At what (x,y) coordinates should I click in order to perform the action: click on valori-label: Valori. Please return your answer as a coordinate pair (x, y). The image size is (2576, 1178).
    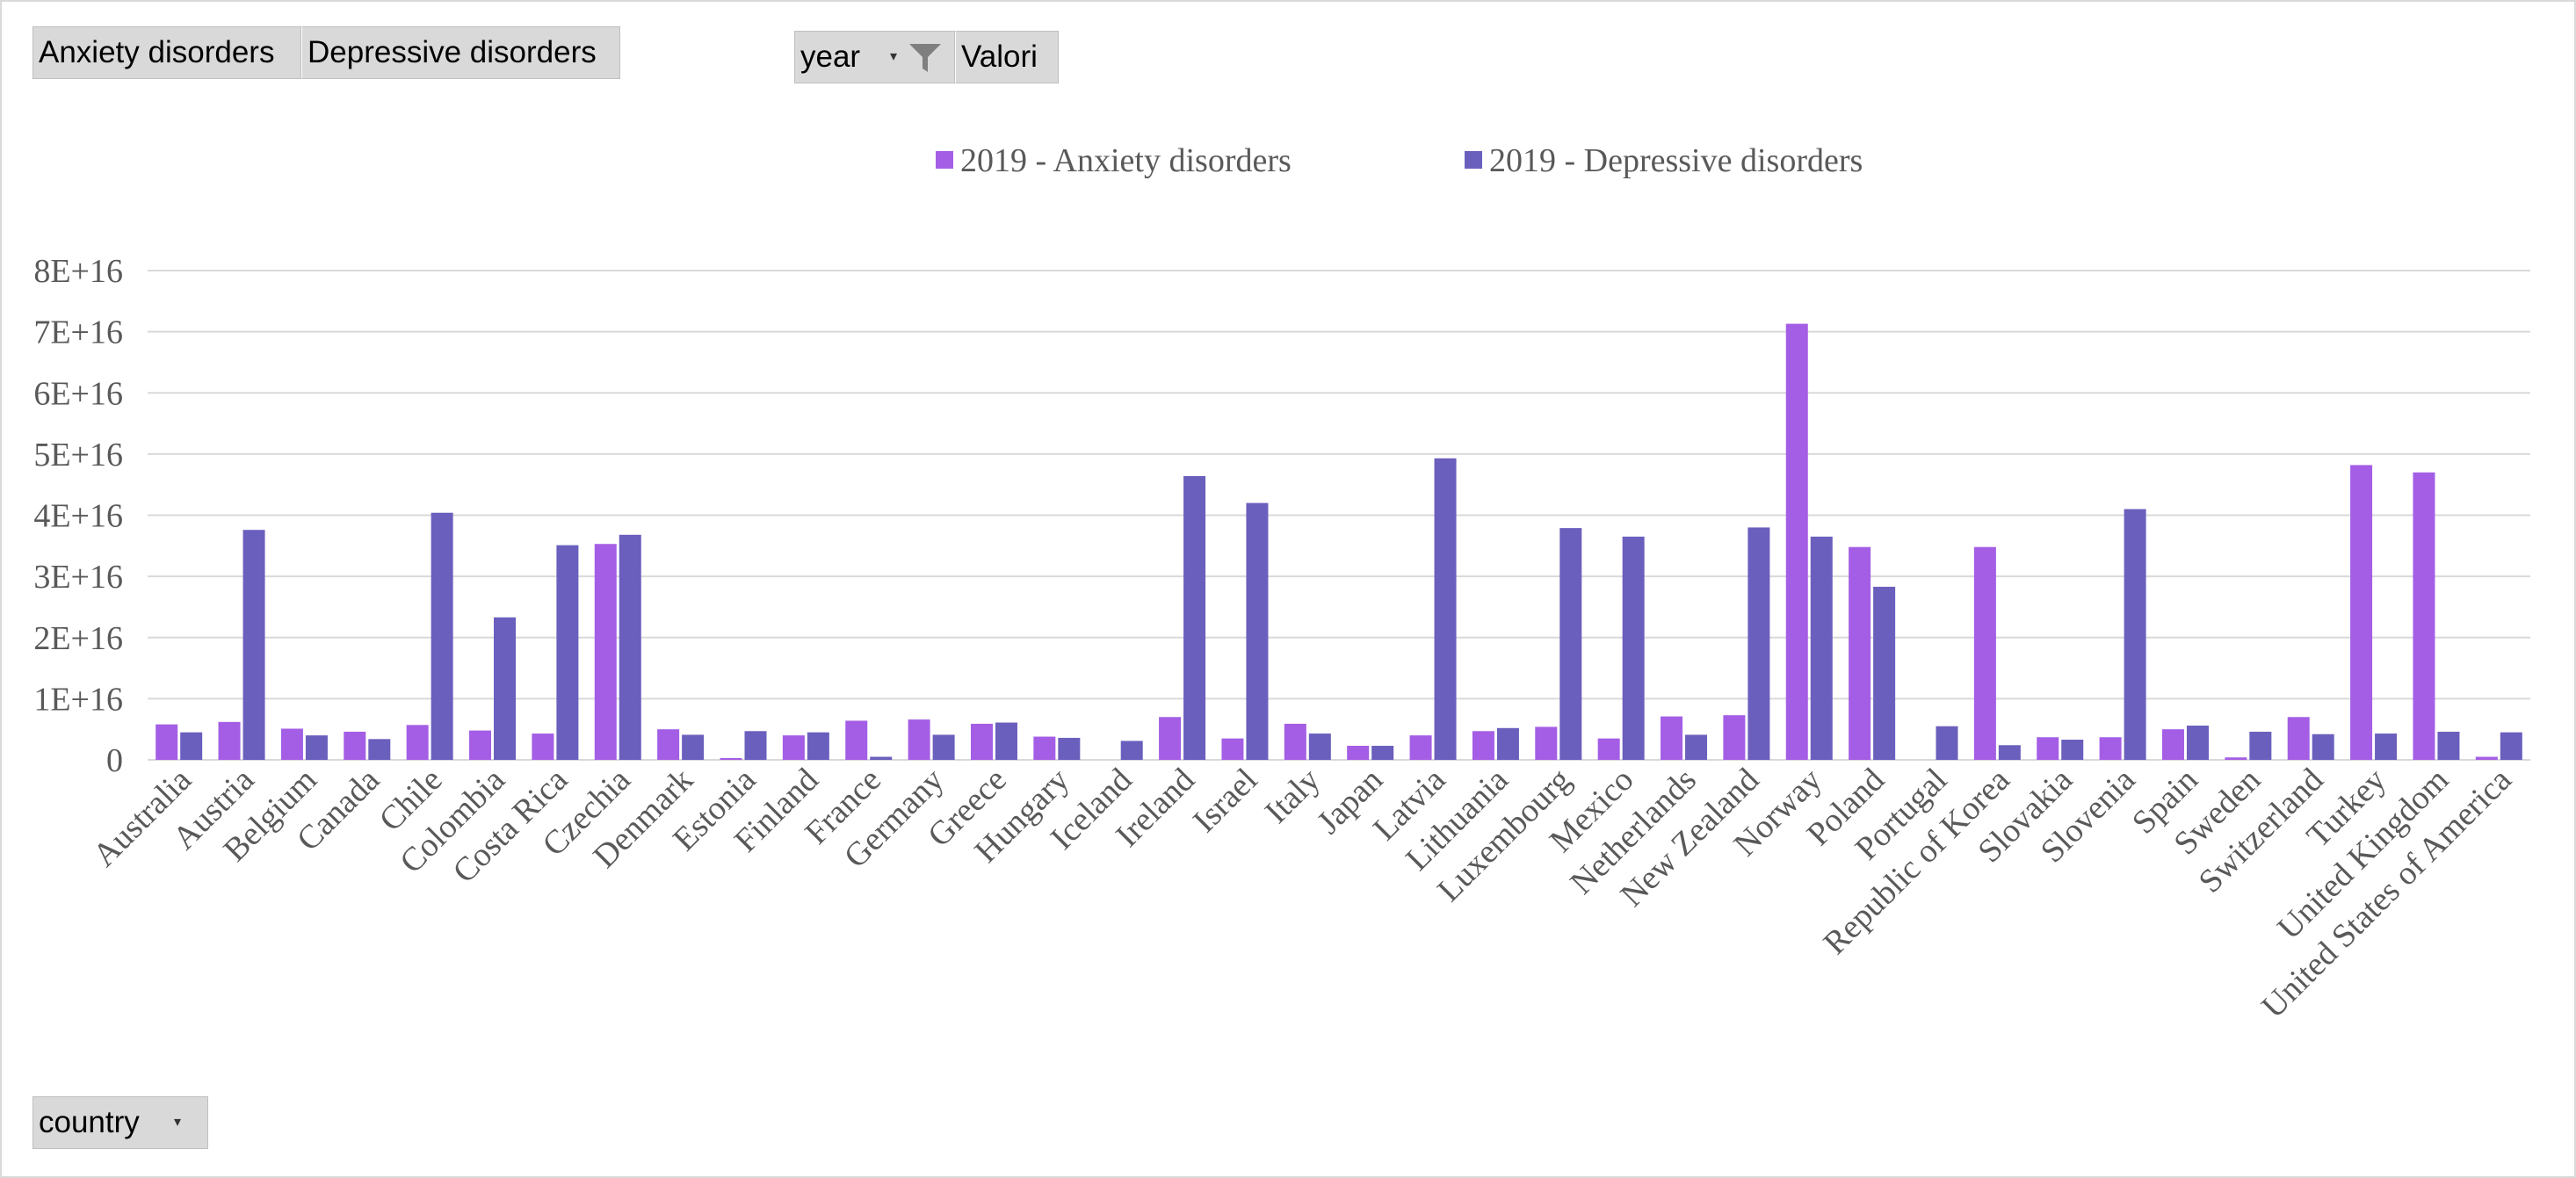
    Looking at the image, I should click on (999, 57).